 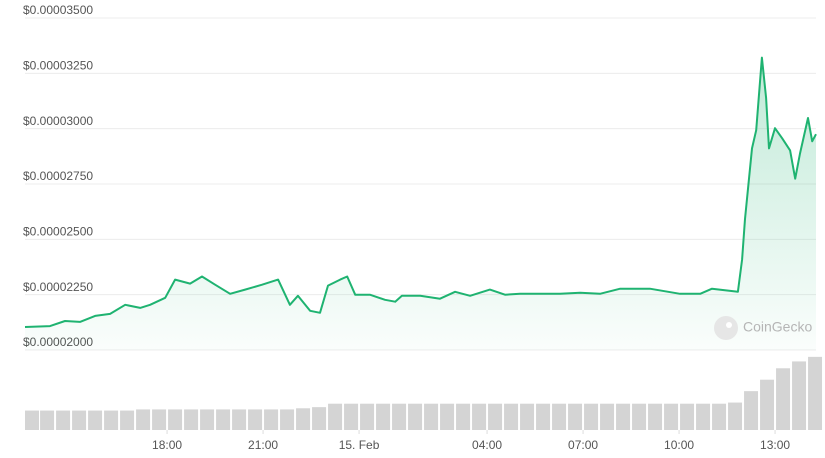 What do you see at coordinates (359, 445) in the screenshot?
I see `x-tick-label: 15. Feb` at bounding box center [359, 445].